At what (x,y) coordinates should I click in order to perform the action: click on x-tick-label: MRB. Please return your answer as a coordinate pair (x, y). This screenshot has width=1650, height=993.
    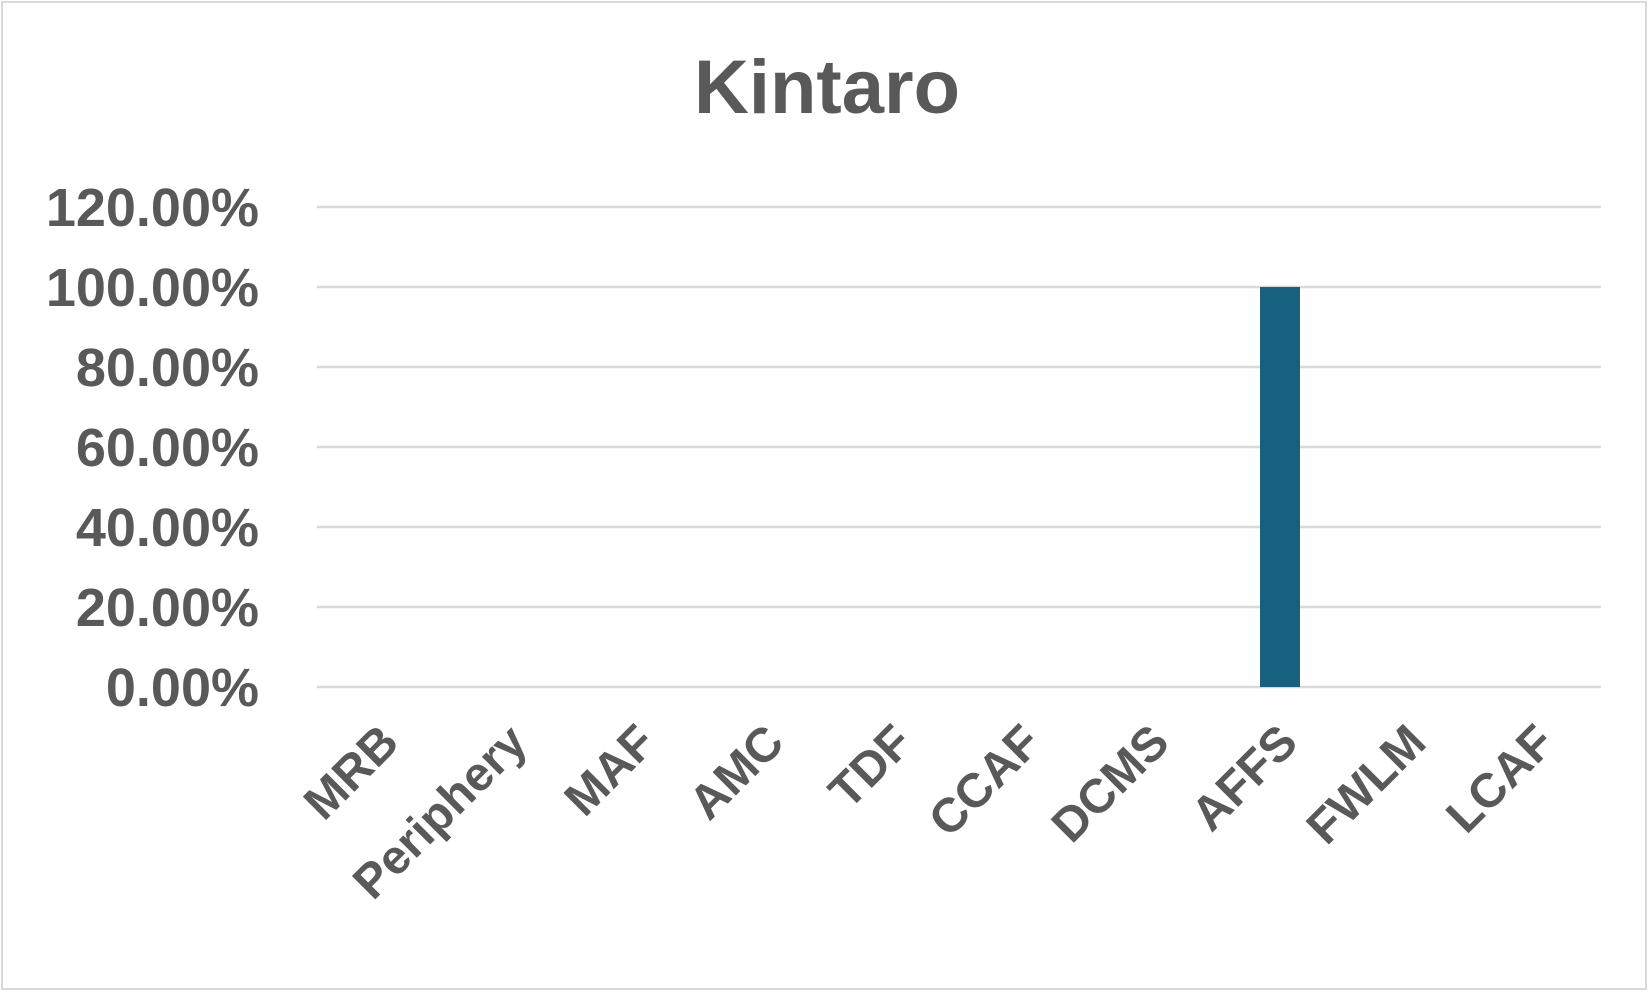
    Looking at the image, I should click on (351, 772).